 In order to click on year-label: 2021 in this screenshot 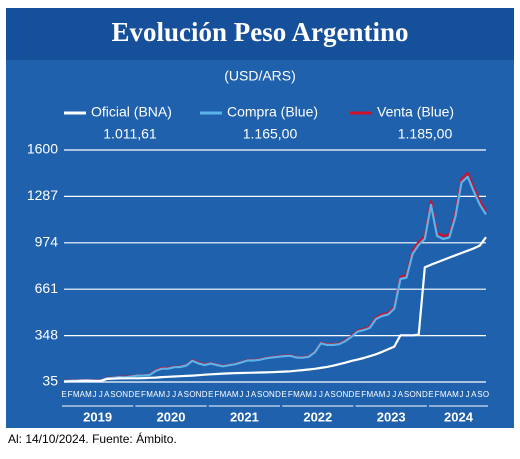, I will do `click(244, 416)`.